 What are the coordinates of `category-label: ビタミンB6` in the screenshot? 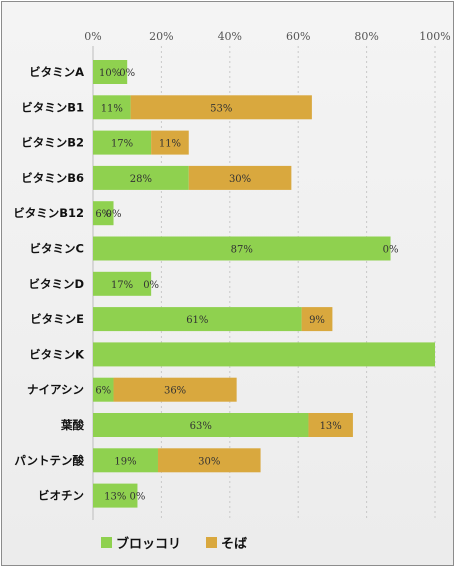 It's located at (52, 178).